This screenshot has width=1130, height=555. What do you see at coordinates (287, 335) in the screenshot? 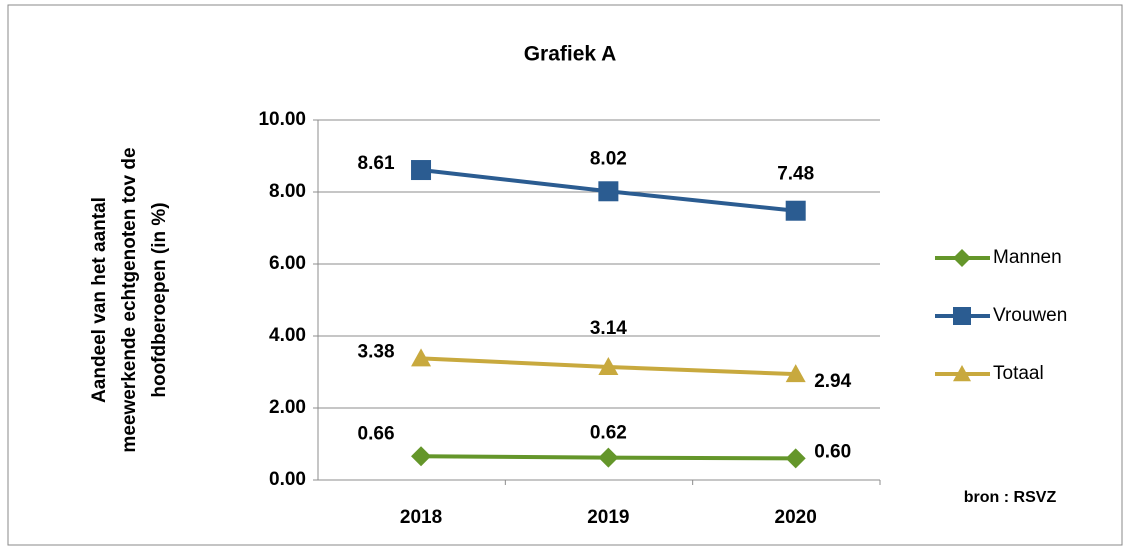
I see `y-tick-label: 4.00` at bounding box center [287, 335].